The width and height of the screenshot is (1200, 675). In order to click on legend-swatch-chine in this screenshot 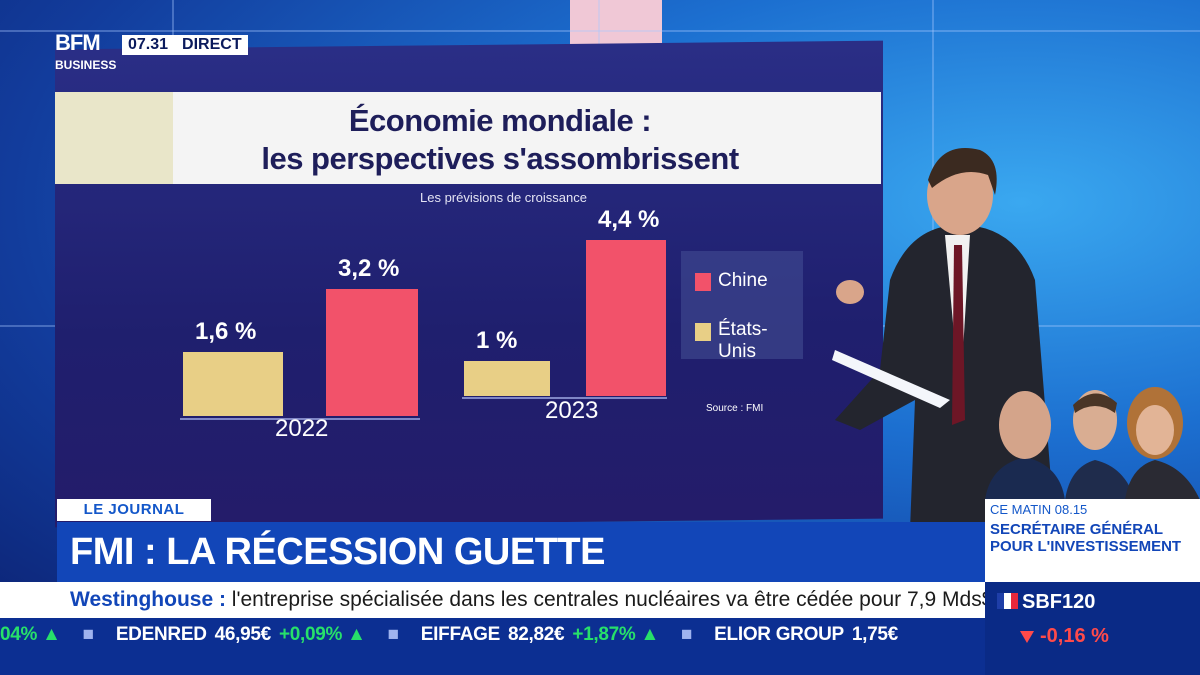, I will do `click(703, 282)`.